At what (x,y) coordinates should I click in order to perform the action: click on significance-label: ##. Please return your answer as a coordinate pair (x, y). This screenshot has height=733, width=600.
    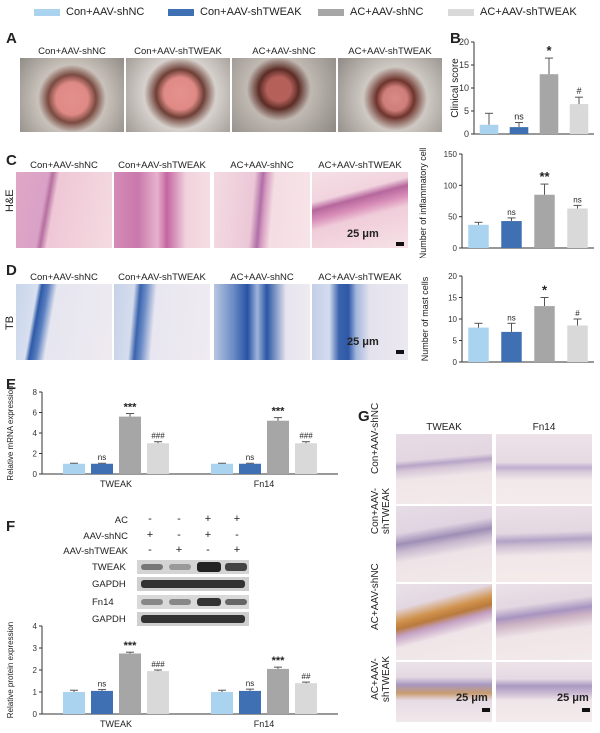
    Looking at the image, I should click on (306, 676).